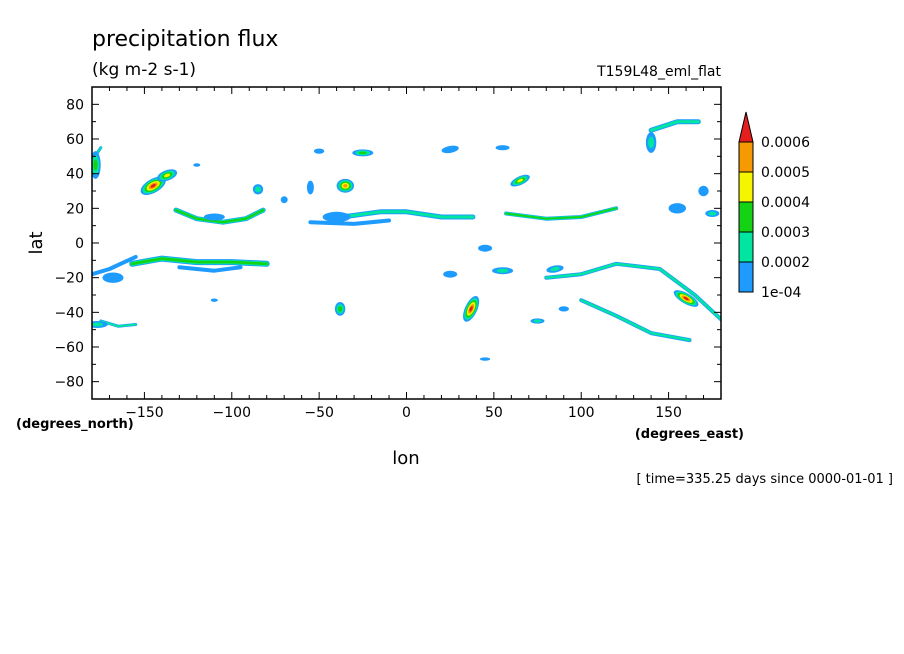  Describe the element at coordinates (75, 175) in the screenshot. I see `y-tick-label: 40` at that location.